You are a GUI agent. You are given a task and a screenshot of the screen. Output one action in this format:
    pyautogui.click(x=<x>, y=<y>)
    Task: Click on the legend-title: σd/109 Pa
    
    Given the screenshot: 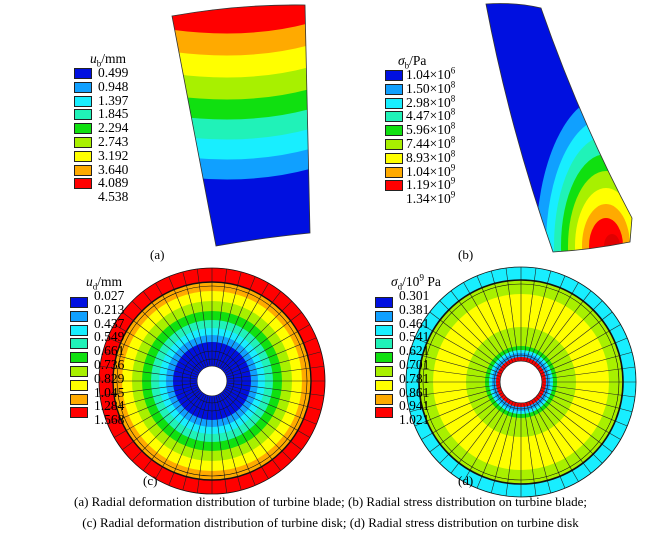 What is the action you would take?
    pyautogui.click(x=416, y=282)
    